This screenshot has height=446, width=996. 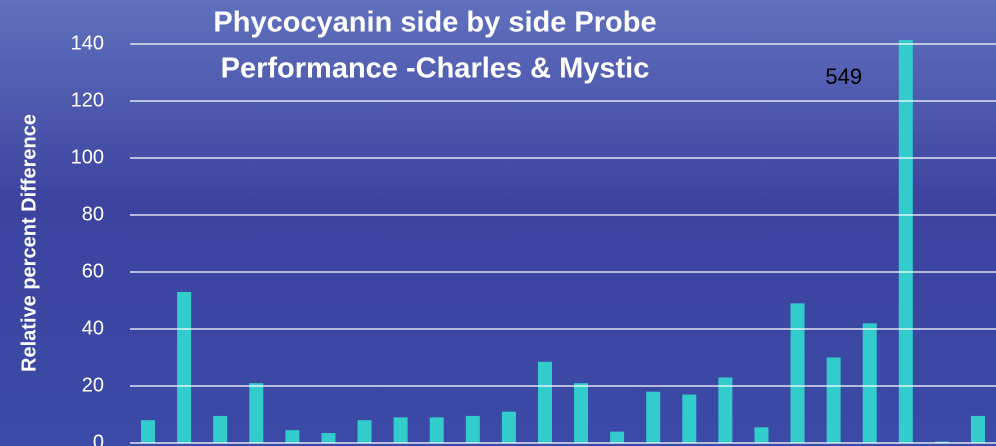 What do you see at coordinates (87, 43) in the screenshot?
I see `y-tick-label: 140` at bounding box center [87, 43].